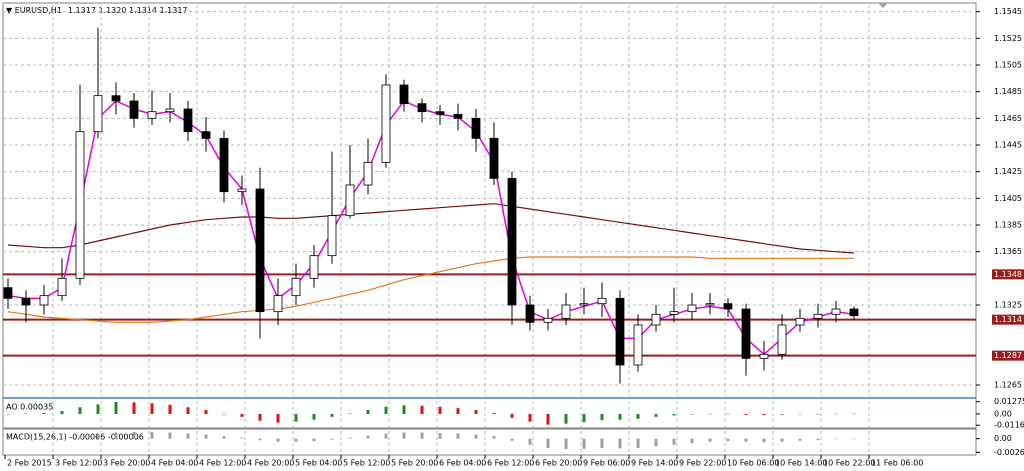 This screenshot has width=1024, height=471. What do you see at coordinates (29, 463) in the screenshot?
I see `x-tick-label: 2 Feb 2015` at bounding box center [29, 463].